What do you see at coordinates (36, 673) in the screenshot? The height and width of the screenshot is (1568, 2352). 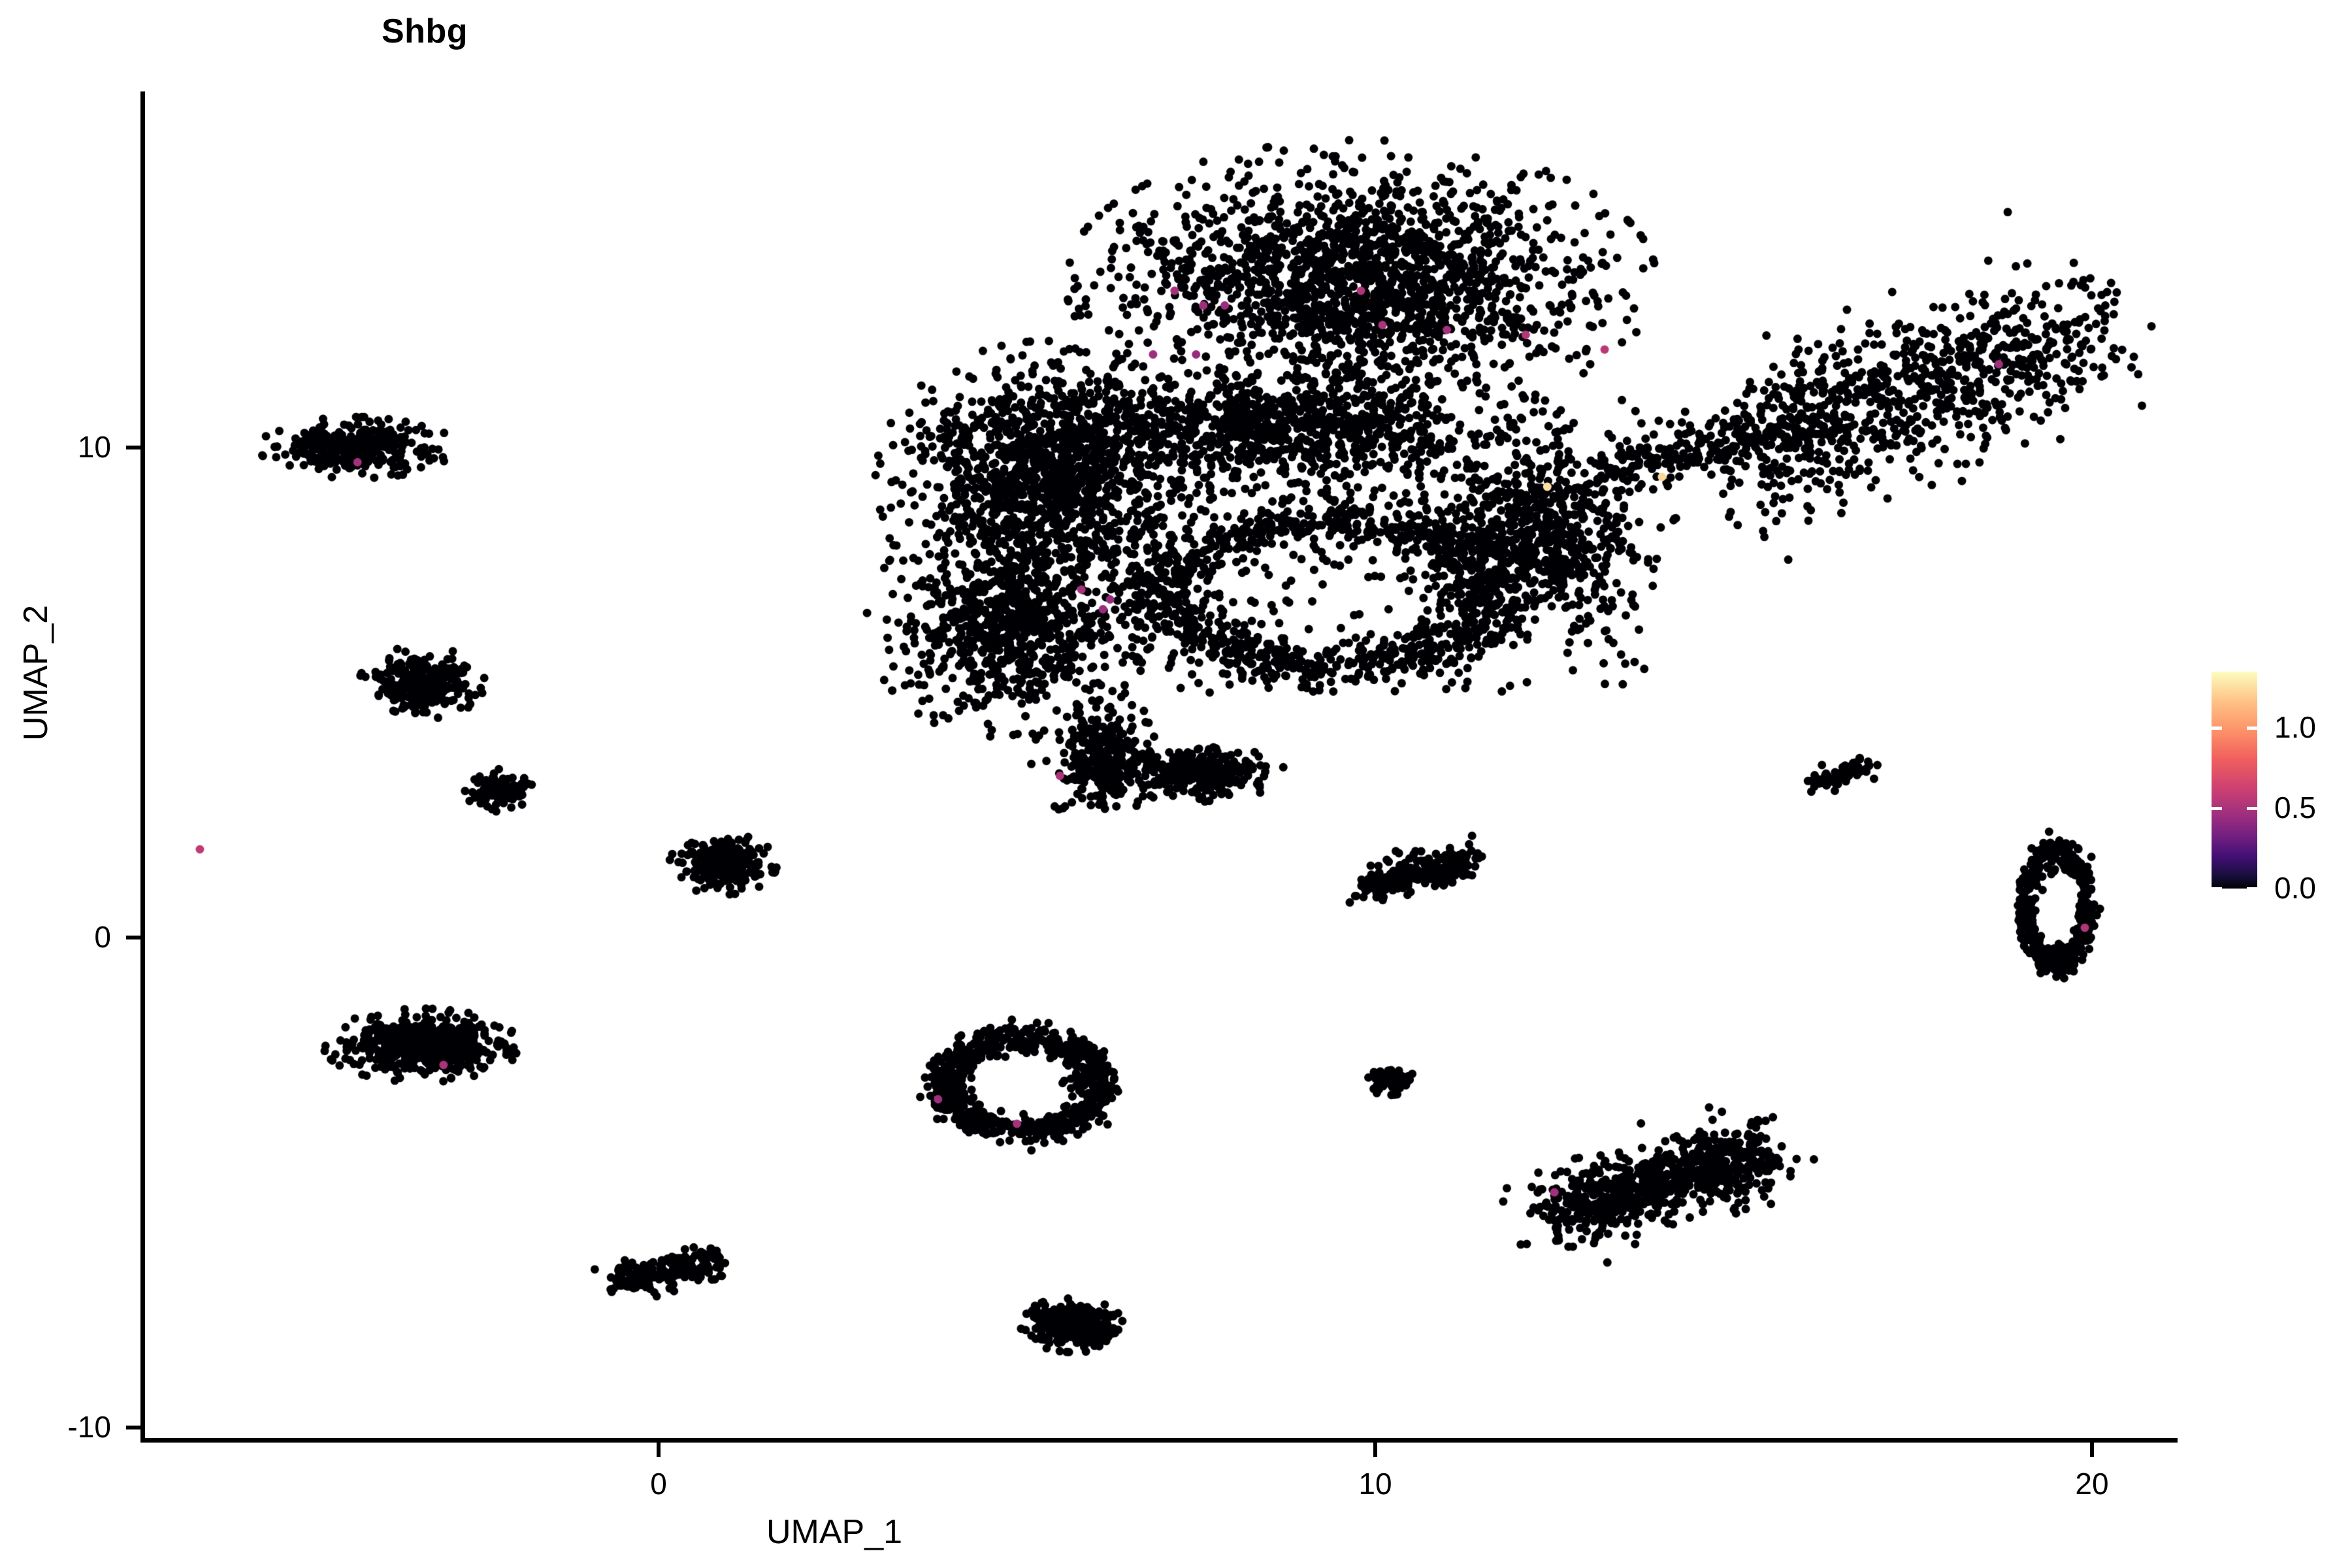 I see `y-axis-title: UMAP_2` at bounding box center [36, 673].